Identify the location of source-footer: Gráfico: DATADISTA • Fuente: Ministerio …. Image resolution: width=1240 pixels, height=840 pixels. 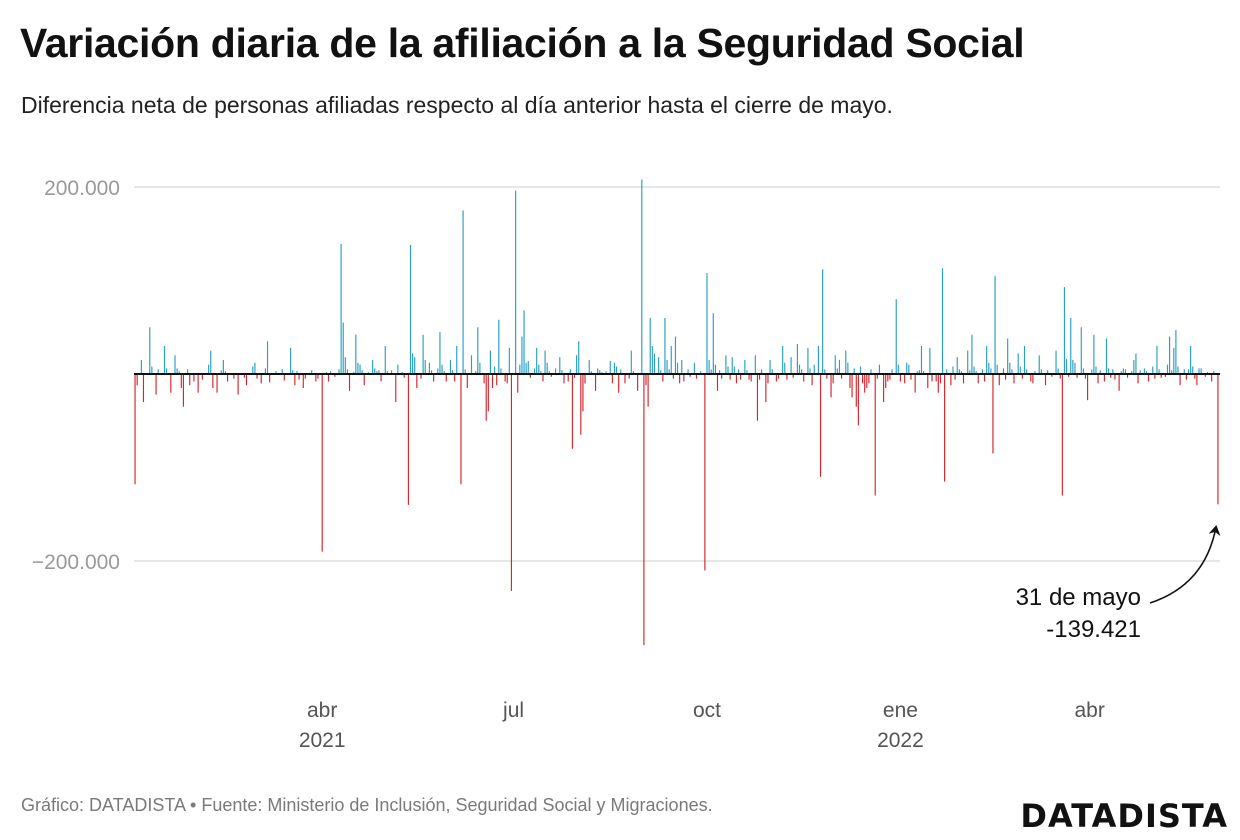
(367, 805).